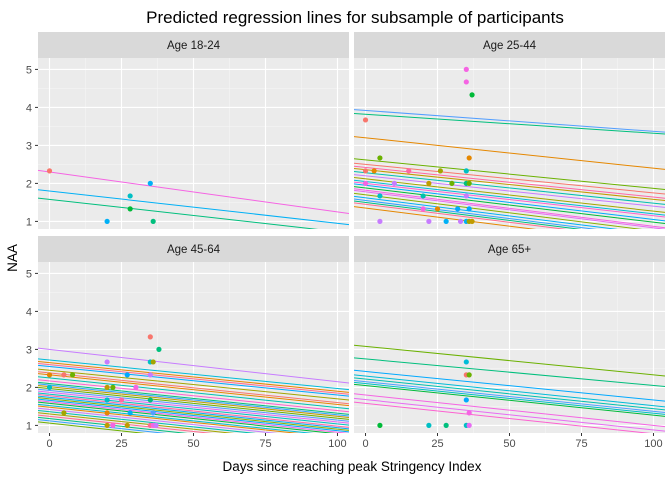 This screenshot has height=480, width=672. What do you see at coordinates (265, 444) in the screenshot?
I see `x-tick-label: 75` at bounding box center [265, 444].